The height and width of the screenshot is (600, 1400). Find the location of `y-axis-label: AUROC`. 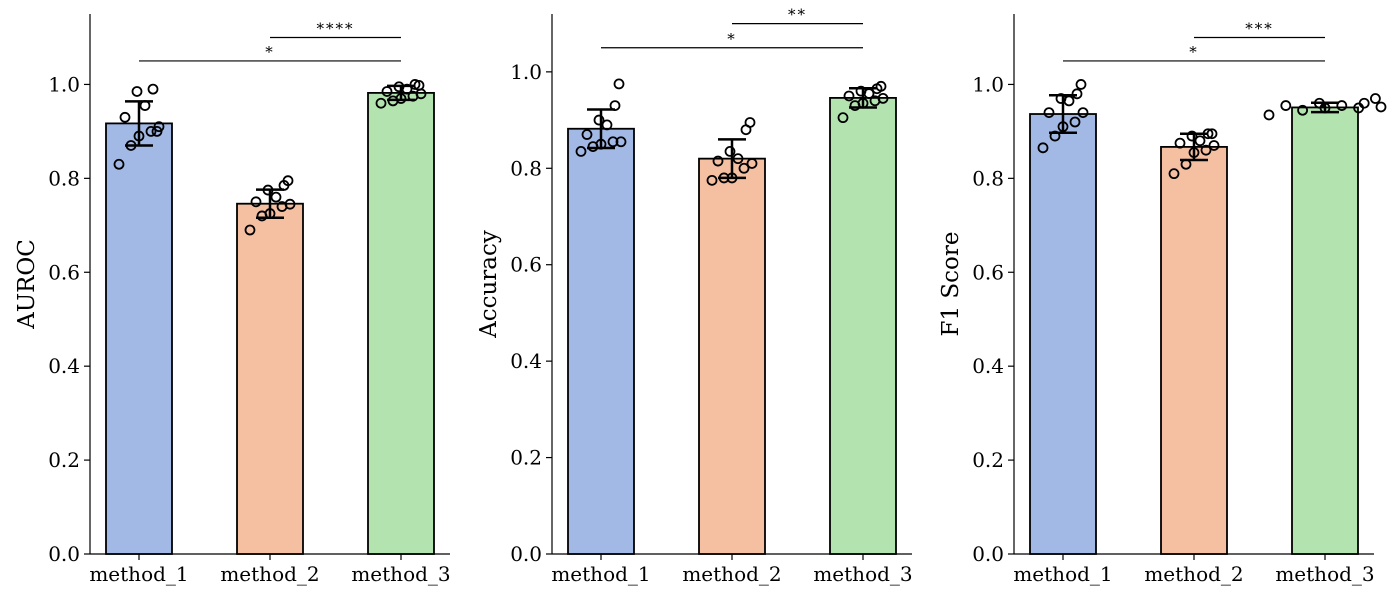

y-axis-label: AUROC is located at coordinates (27, 284).